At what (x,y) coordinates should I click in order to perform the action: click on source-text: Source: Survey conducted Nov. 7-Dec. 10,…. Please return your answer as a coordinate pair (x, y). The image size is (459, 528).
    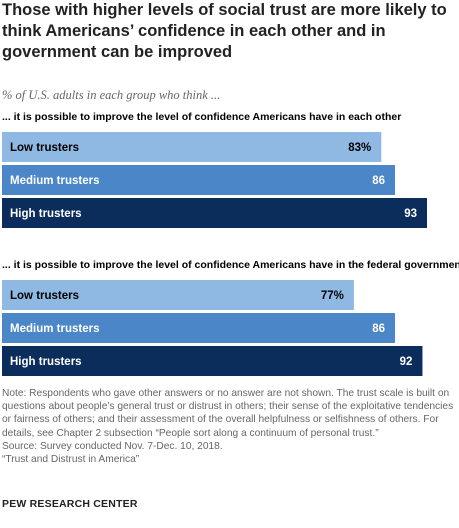
    Looking at the image, I should click on (112, 446).